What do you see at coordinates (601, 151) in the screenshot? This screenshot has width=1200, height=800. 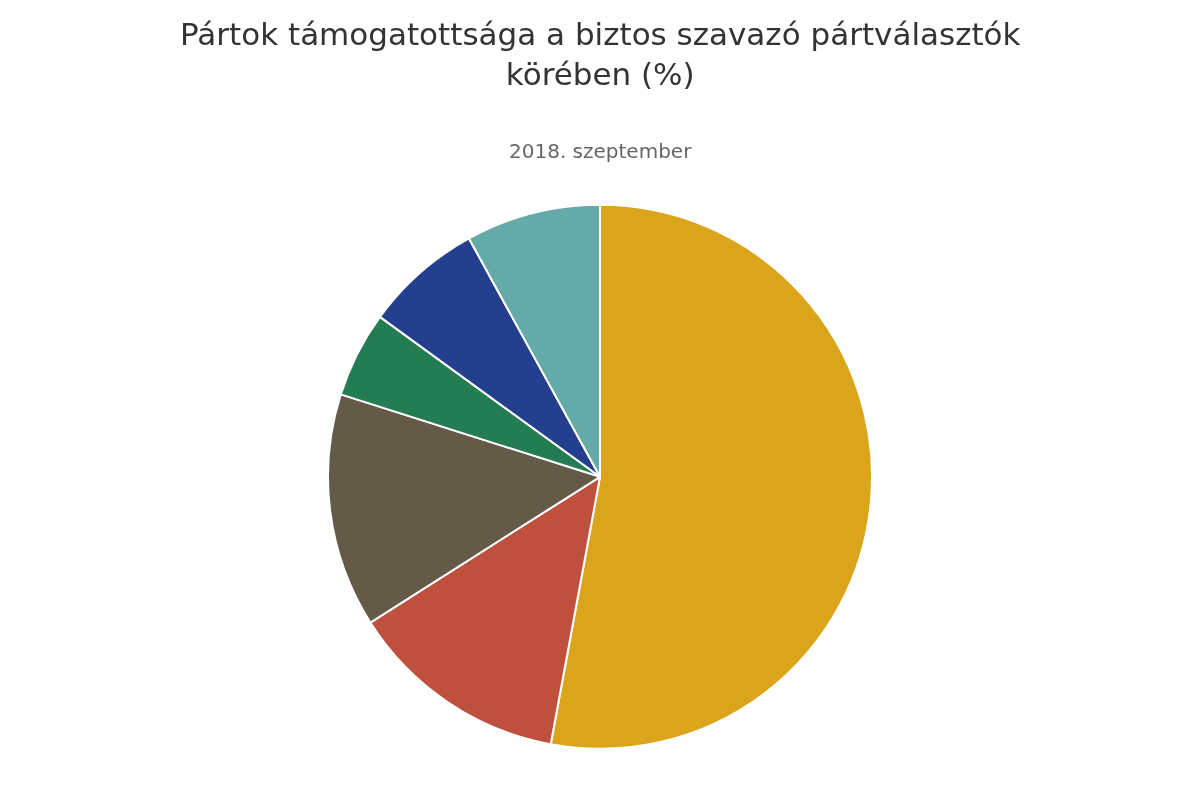 I see `chart-subtitle: 2018. szeptember` at bounding box center [601, 151].